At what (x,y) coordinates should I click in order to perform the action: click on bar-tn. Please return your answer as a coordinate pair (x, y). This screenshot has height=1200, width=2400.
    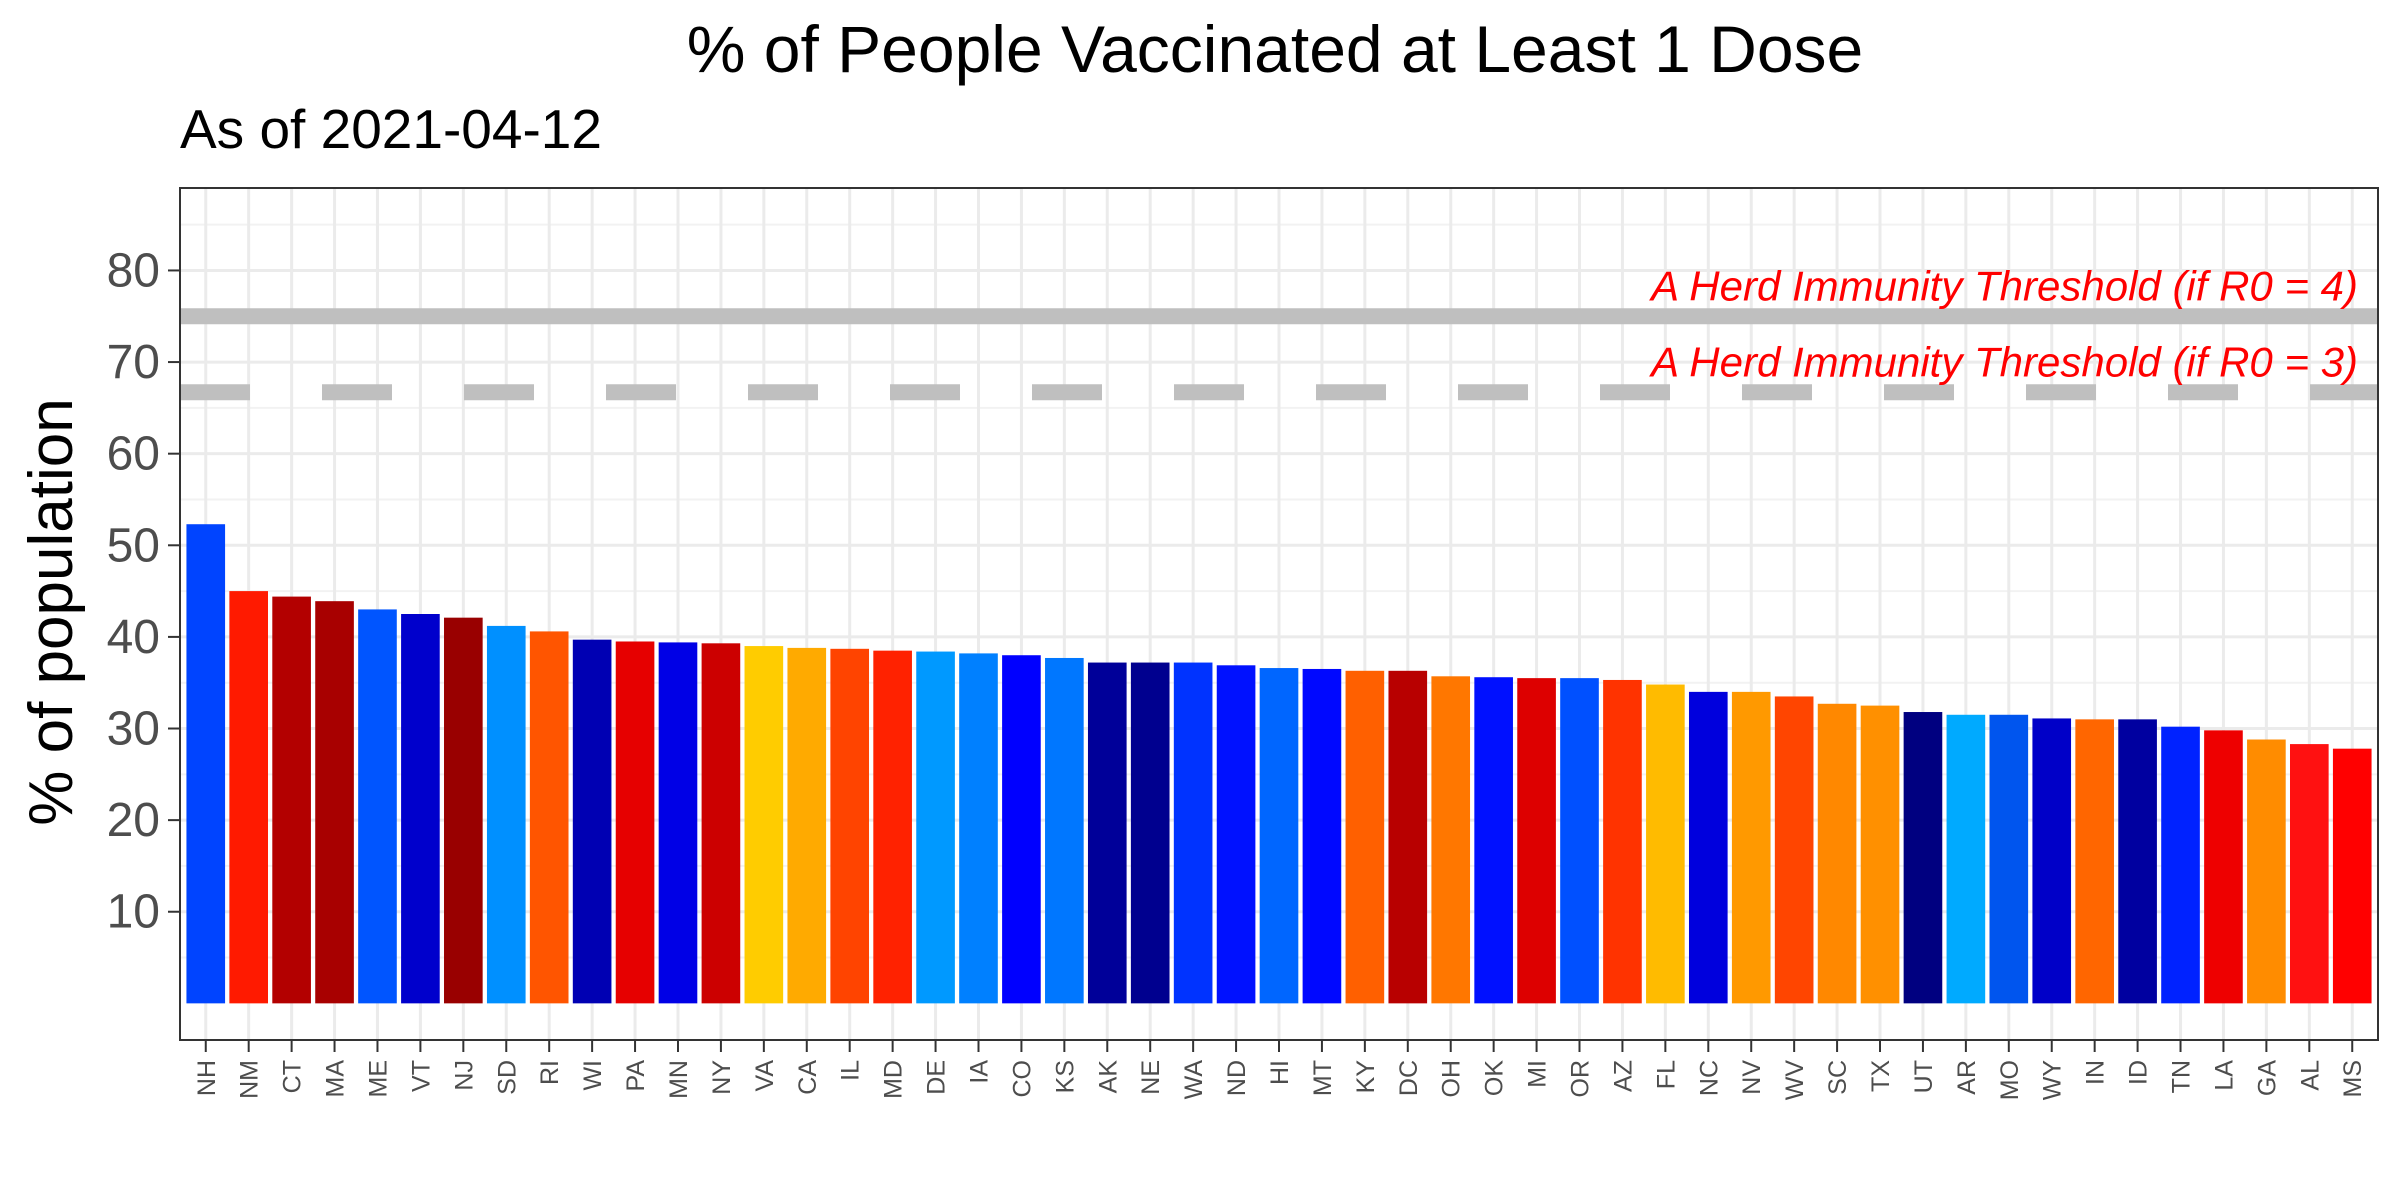
    Looking at the image, I should click on (2180, 865).